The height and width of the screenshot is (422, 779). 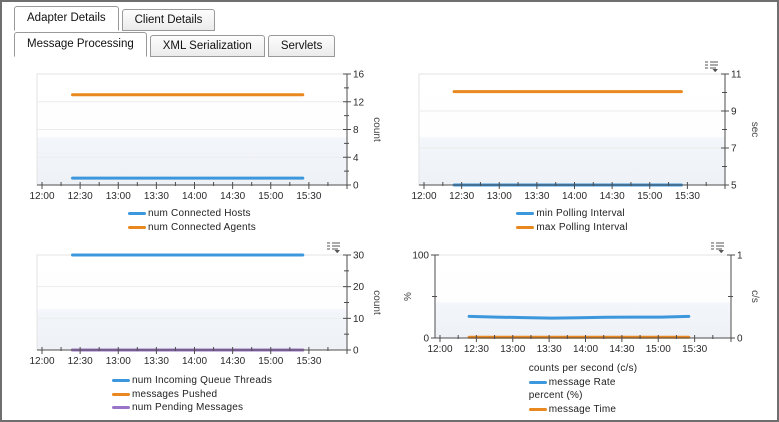 I want to click on legend-item: message Rate, so click(x=583, y=383).